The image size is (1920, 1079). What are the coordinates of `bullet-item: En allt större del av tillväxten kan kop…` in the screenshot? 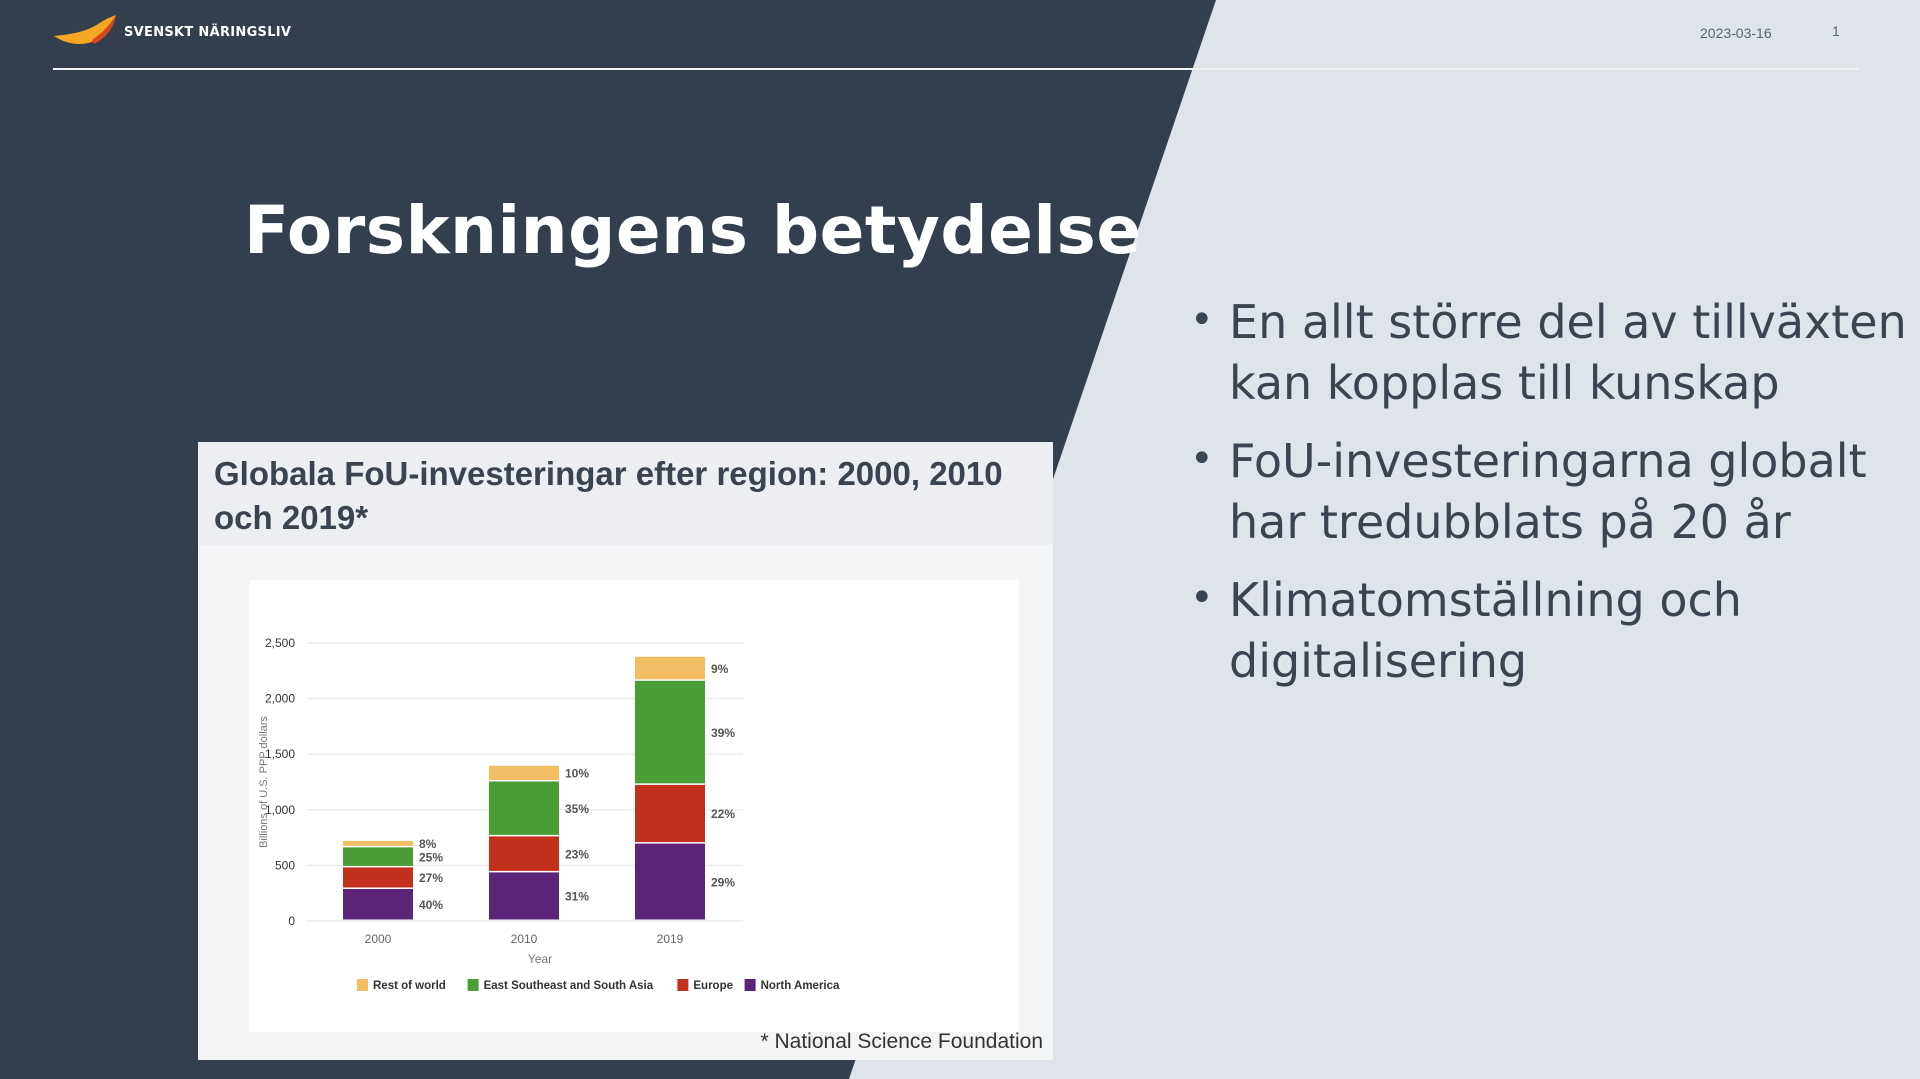 It's located at (1550, 352).